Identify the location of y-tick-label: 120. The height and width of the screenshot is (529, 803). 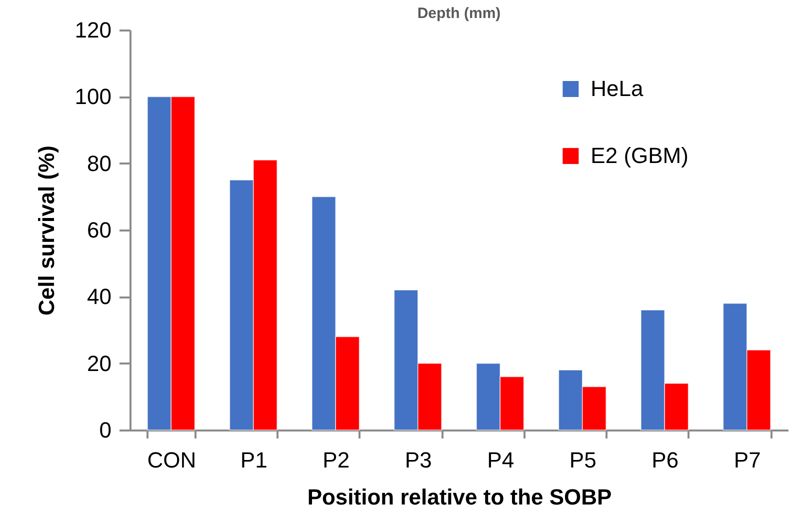
(93, 30).